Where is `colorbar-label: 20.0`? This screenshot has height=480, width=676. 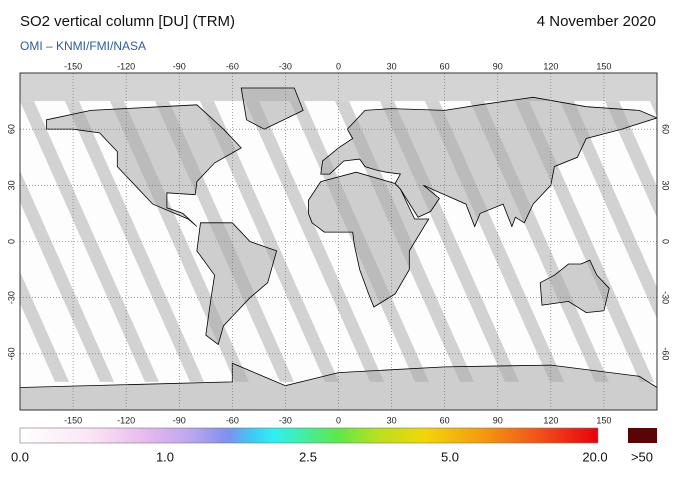
colorbar-label: 20.0 is located at coordinates (594, 456).